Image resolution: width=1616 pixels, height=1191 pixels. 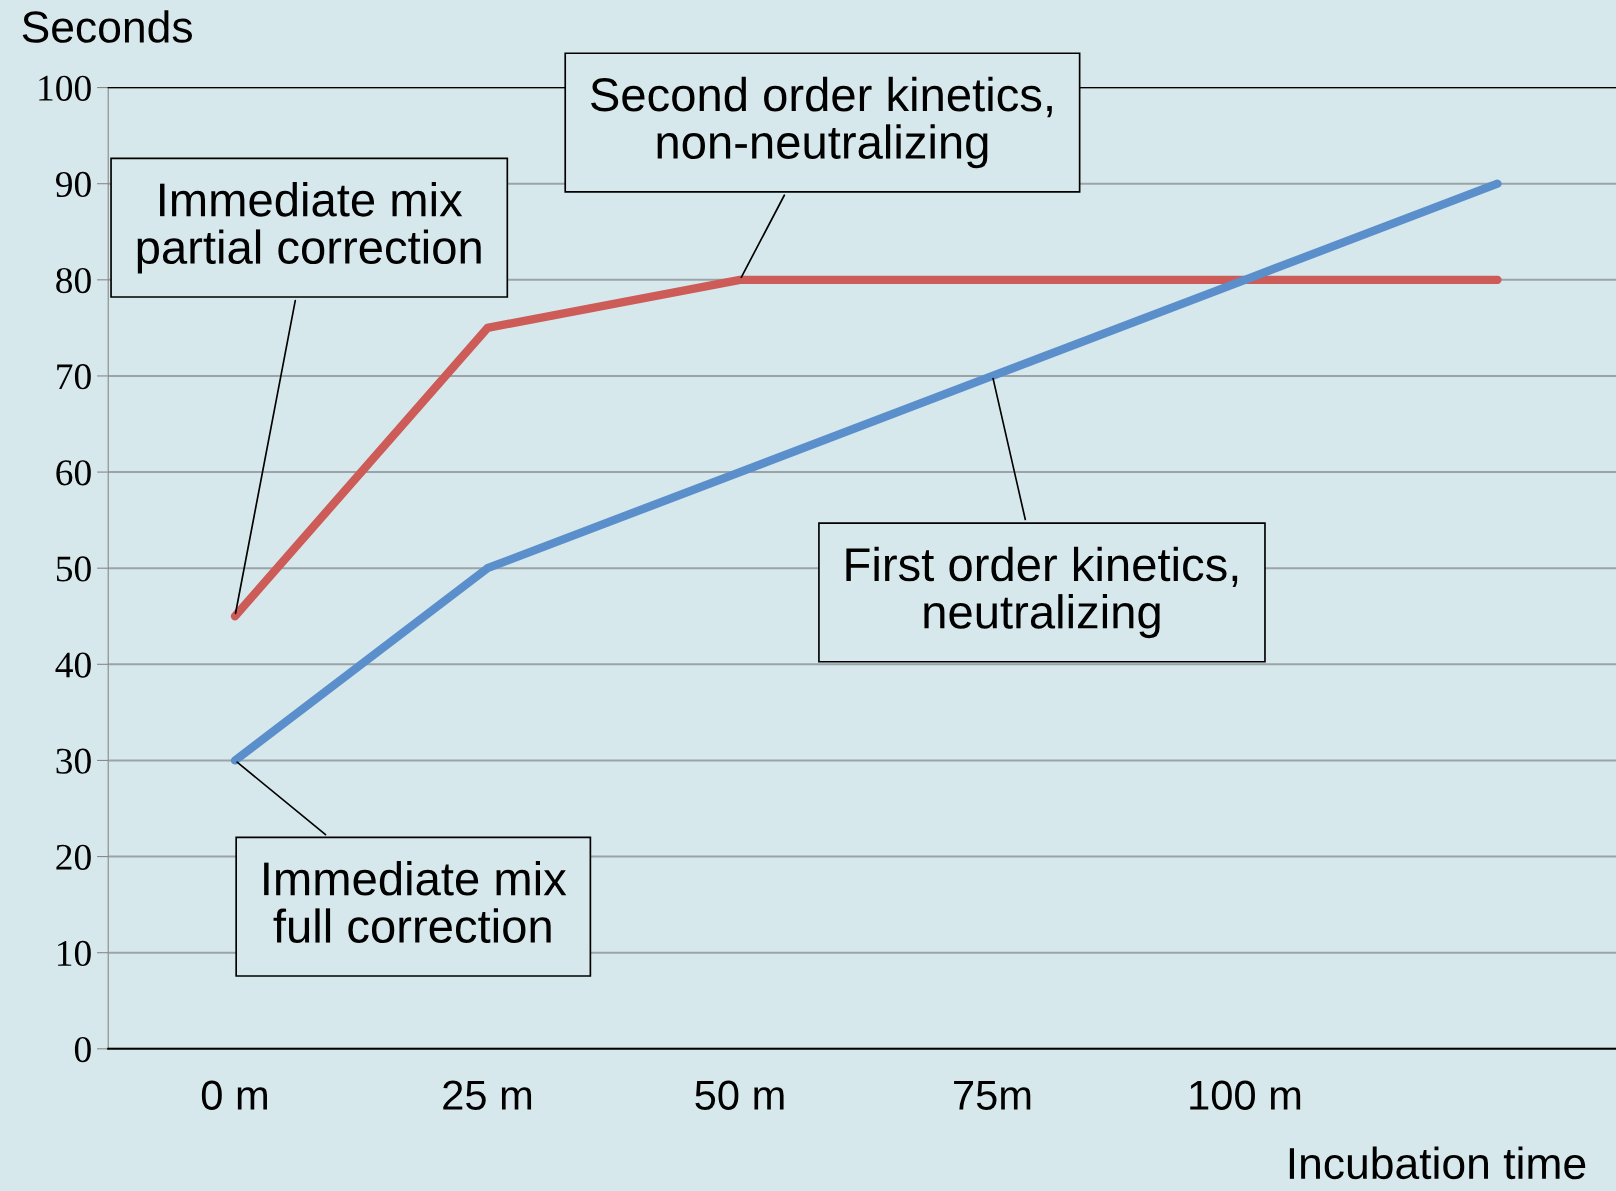 What do you see at coordinates (73, 761) in the screenshot?
I see `y-tick-label: 30` at bounding box center [73, 761].